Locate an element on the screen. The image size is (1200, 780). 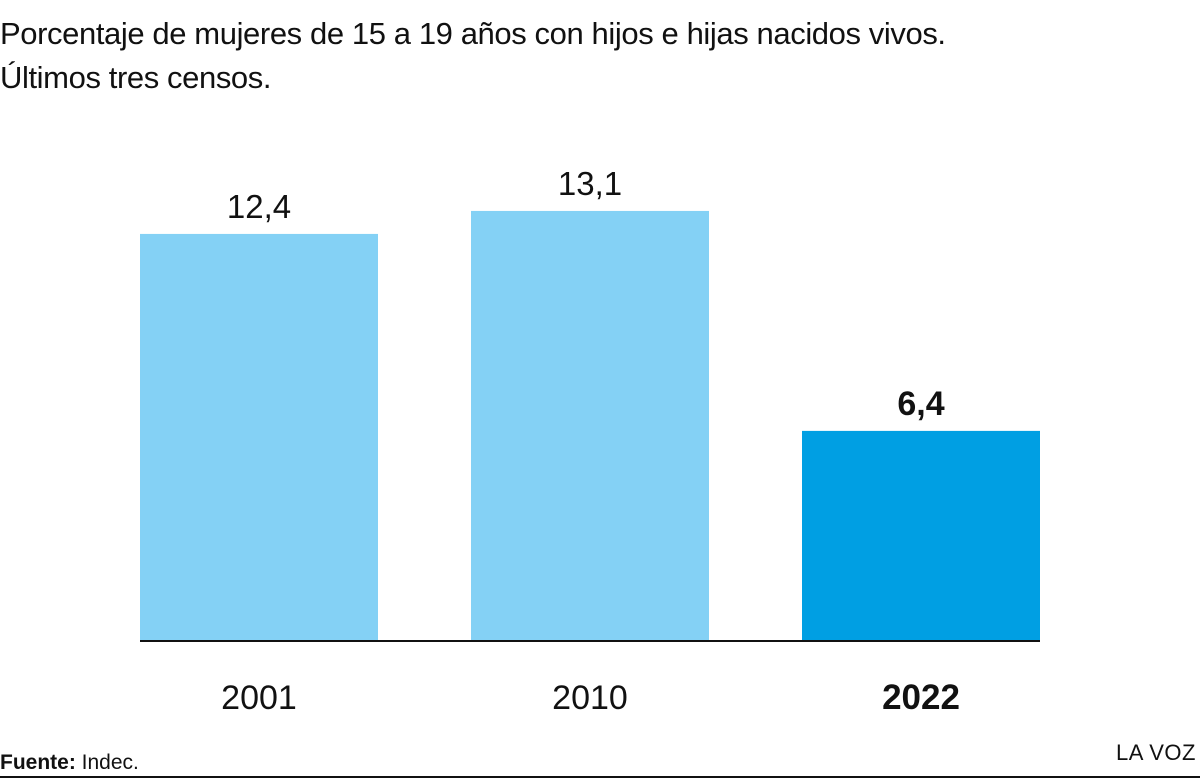
x-tick-label-2022: 2022 is located at coordinates (921, 697).